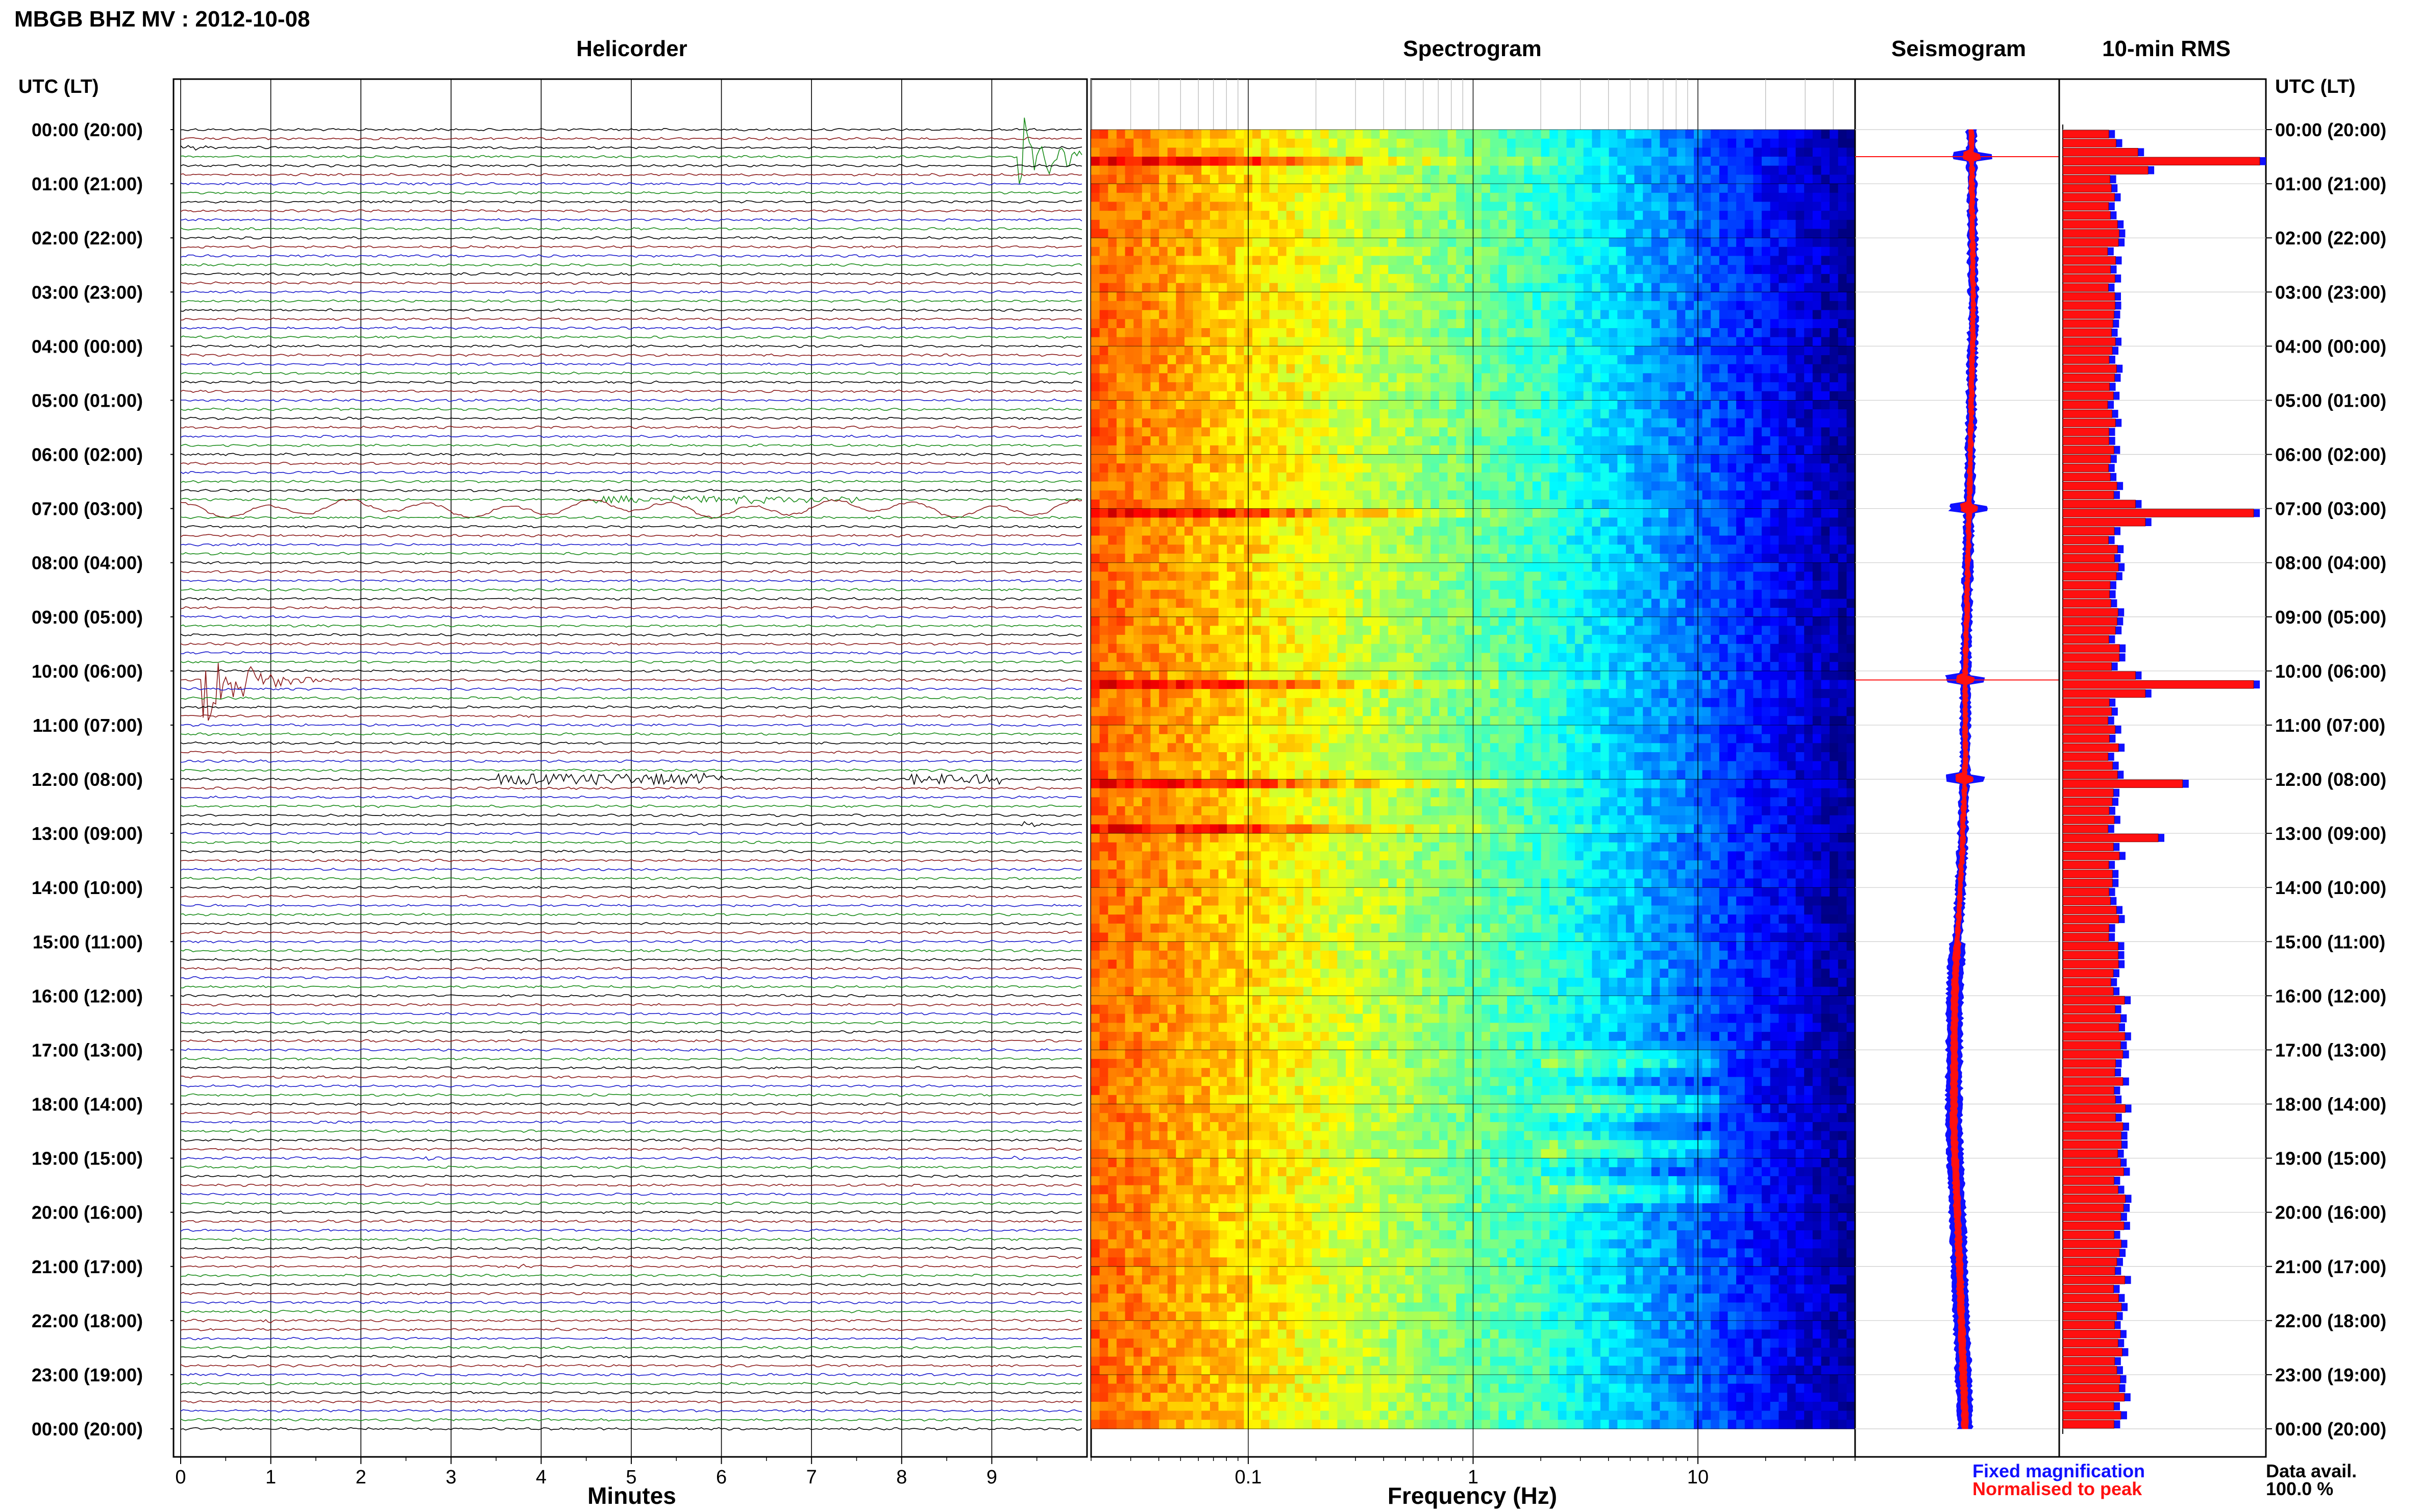 The image size is (2419, 1512). I want to click on time-label-right: 14:00 (10:00), so click(2330, 887).